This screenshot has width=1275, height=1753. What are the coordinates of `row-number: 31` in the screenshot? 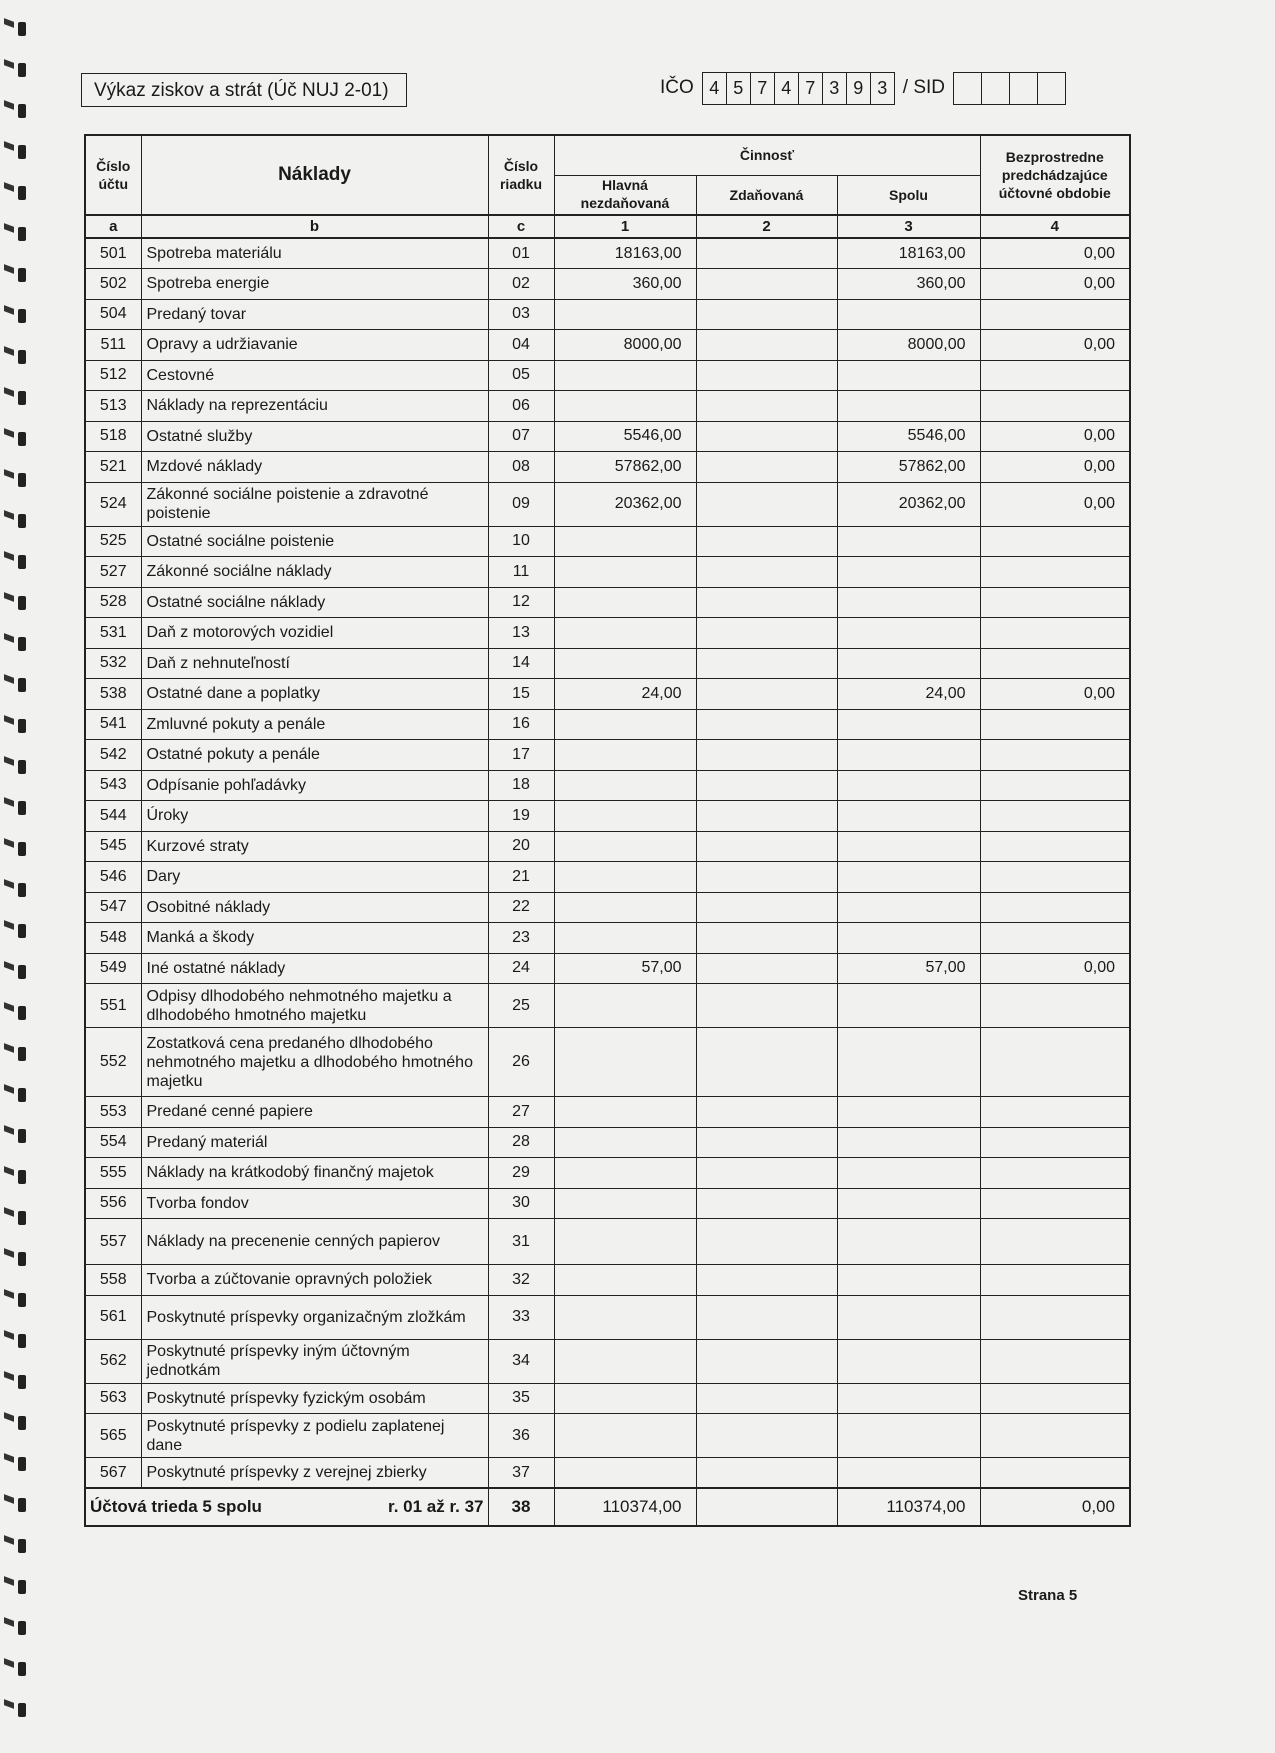 It's located at (521, 1241).